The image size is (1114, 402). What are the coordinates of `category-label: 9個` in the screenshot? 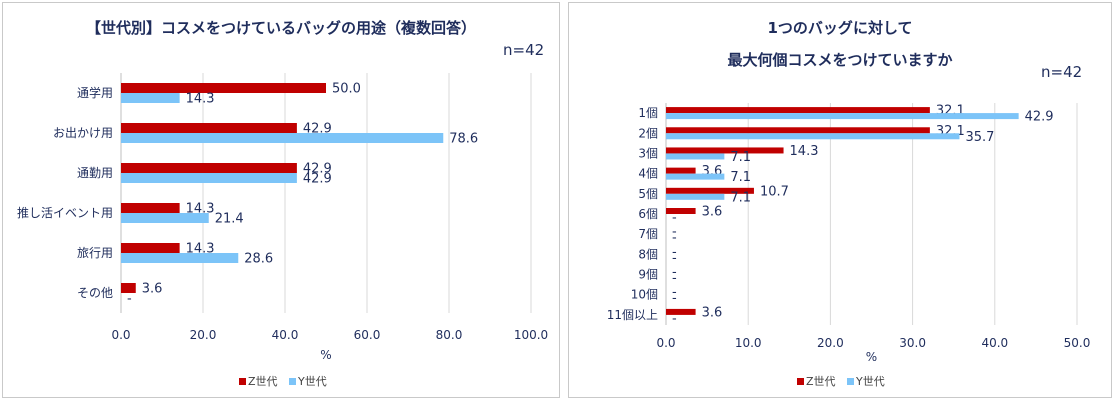 It's located at (648, 275).